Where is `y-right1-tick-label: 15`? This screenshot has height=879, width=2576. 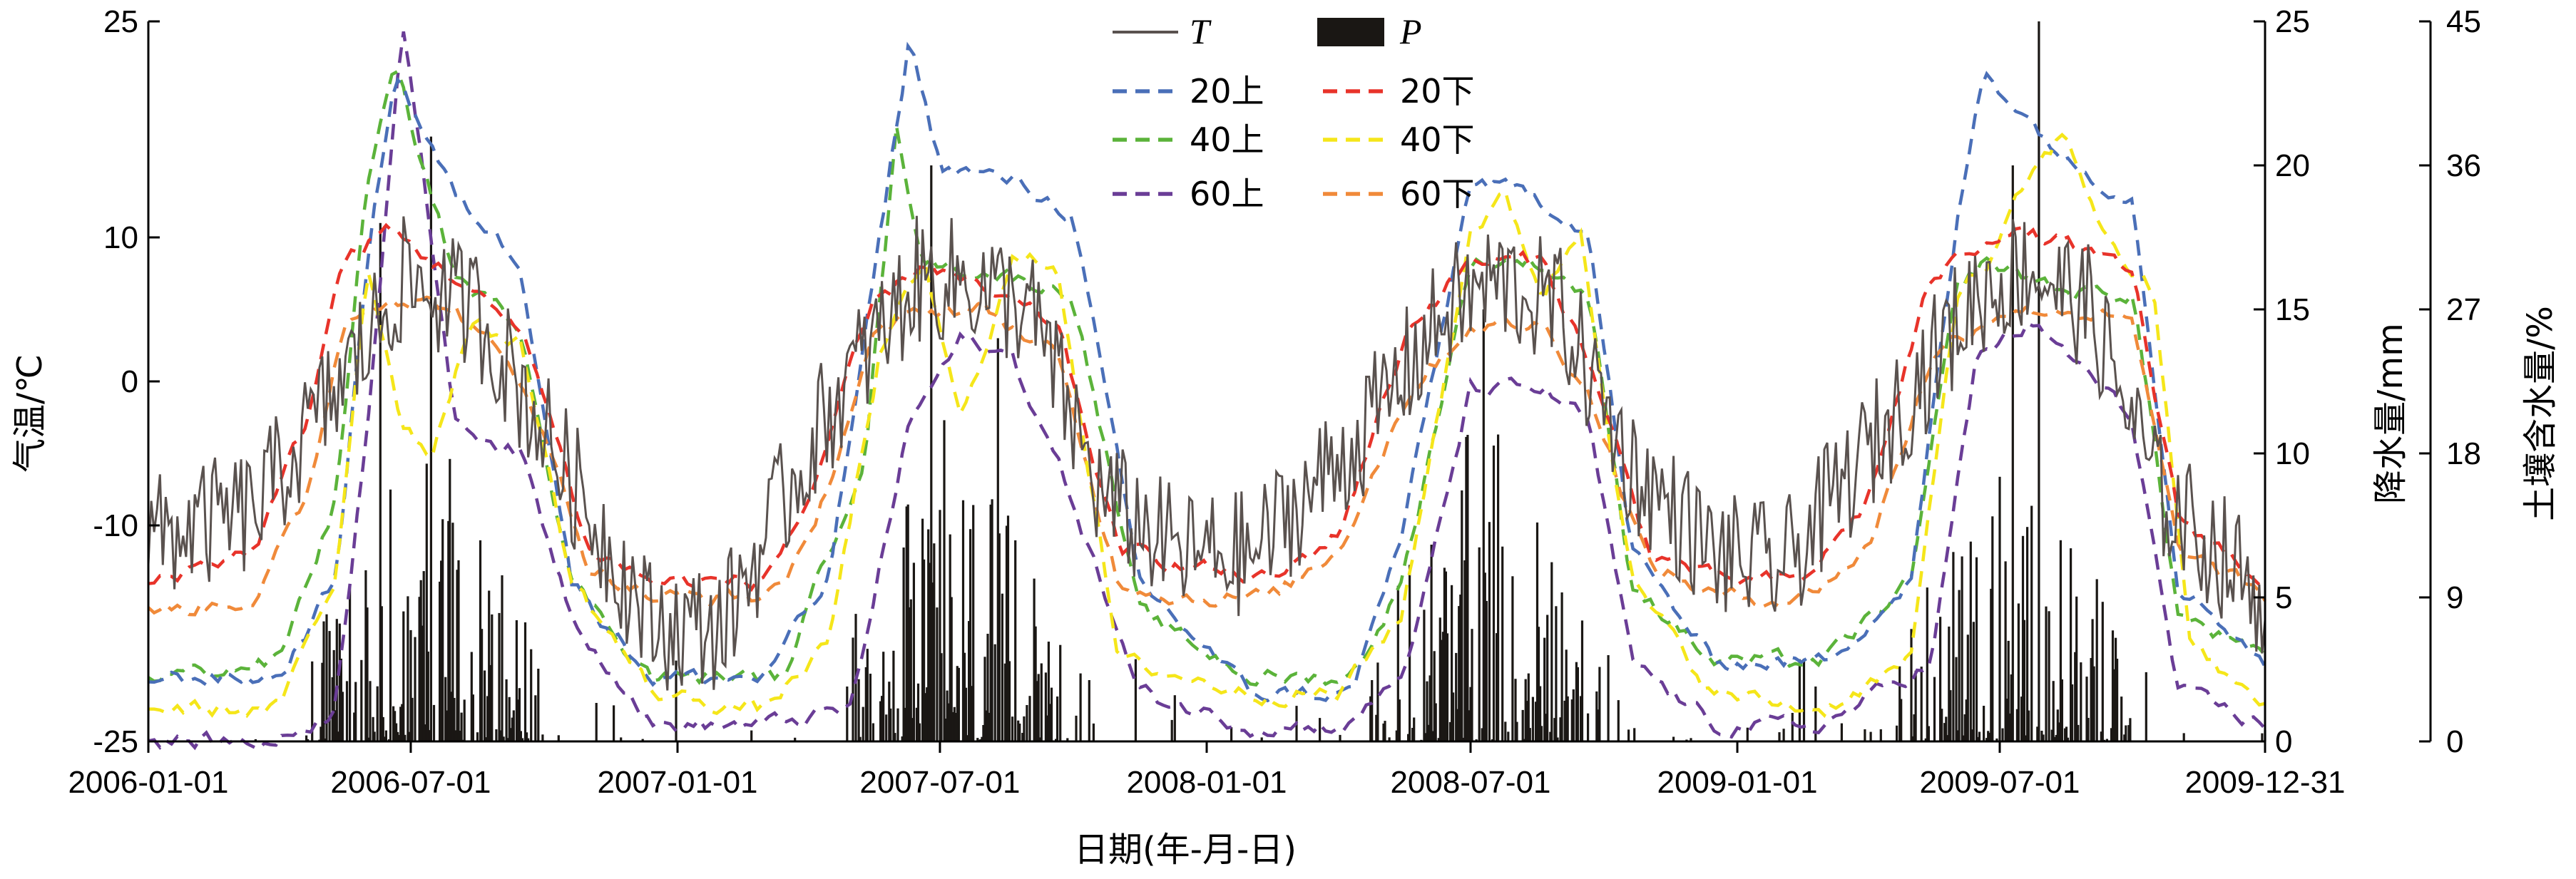
y-right1-tick-label: 15 is located at coordinates (2292, 309).